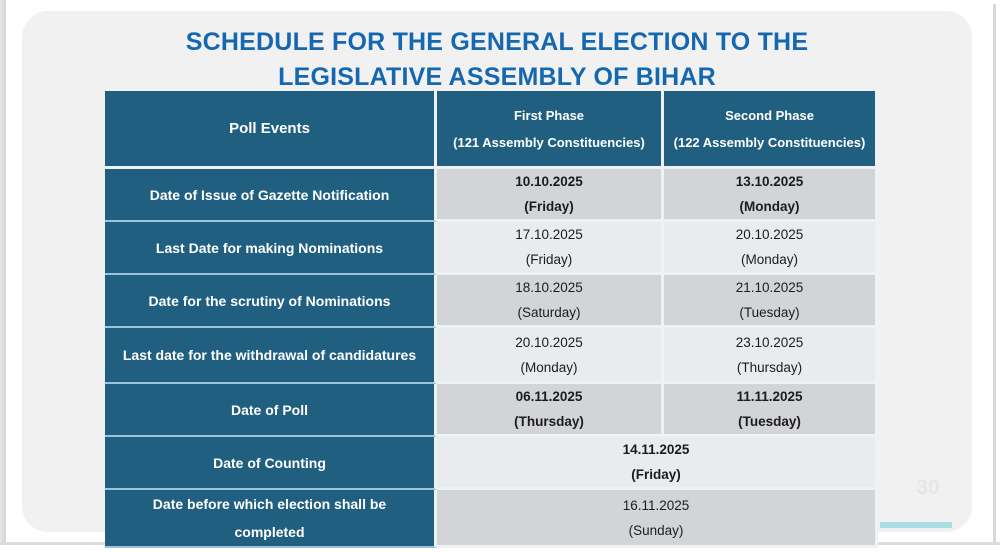 Image resolution: width=1000 pixels, height=552 pixels. What do you see at coordinates (271, 410) in the screenshot?
I see `poll-event-label: Date of Poll` at bounding box center [271, 410].